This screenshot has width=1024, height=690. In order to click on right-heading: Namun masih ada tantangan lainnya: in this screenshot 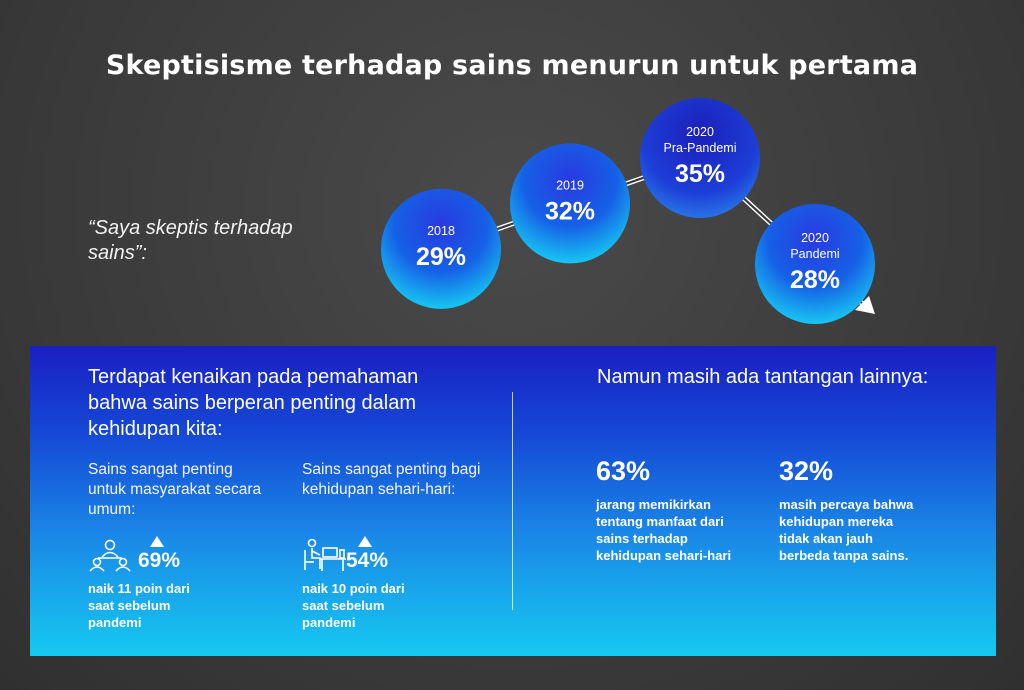, I will do `click(763, 377)`.